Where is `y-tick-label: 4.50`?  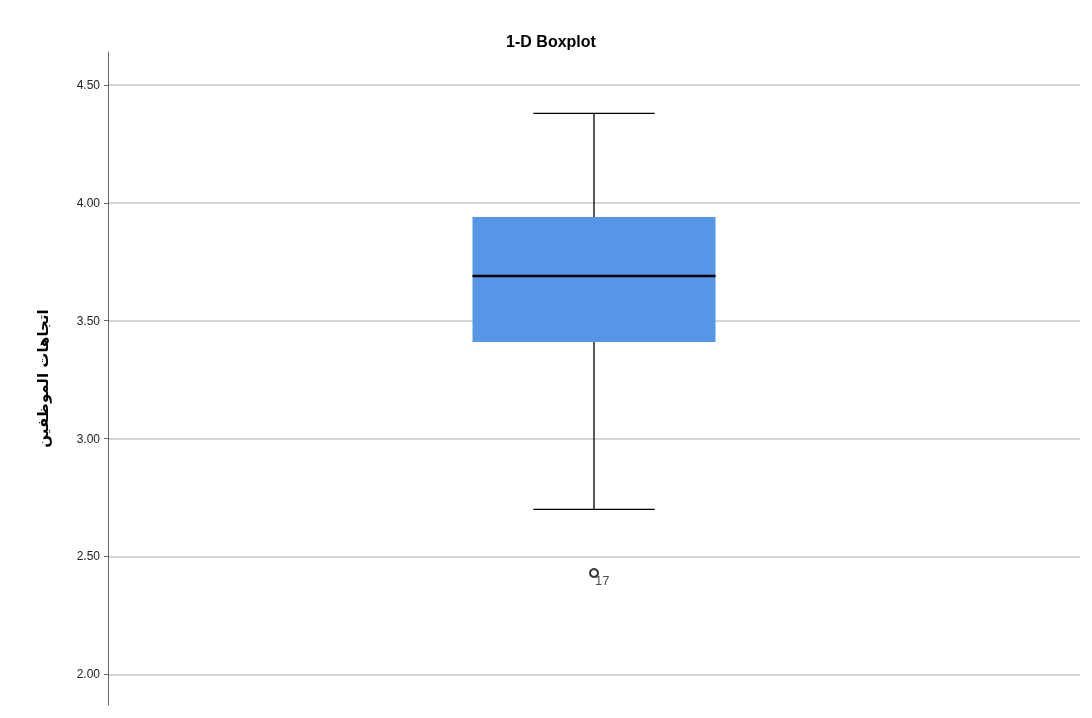
y-tick-label: 4.50 is located at coordinates (88, 85).